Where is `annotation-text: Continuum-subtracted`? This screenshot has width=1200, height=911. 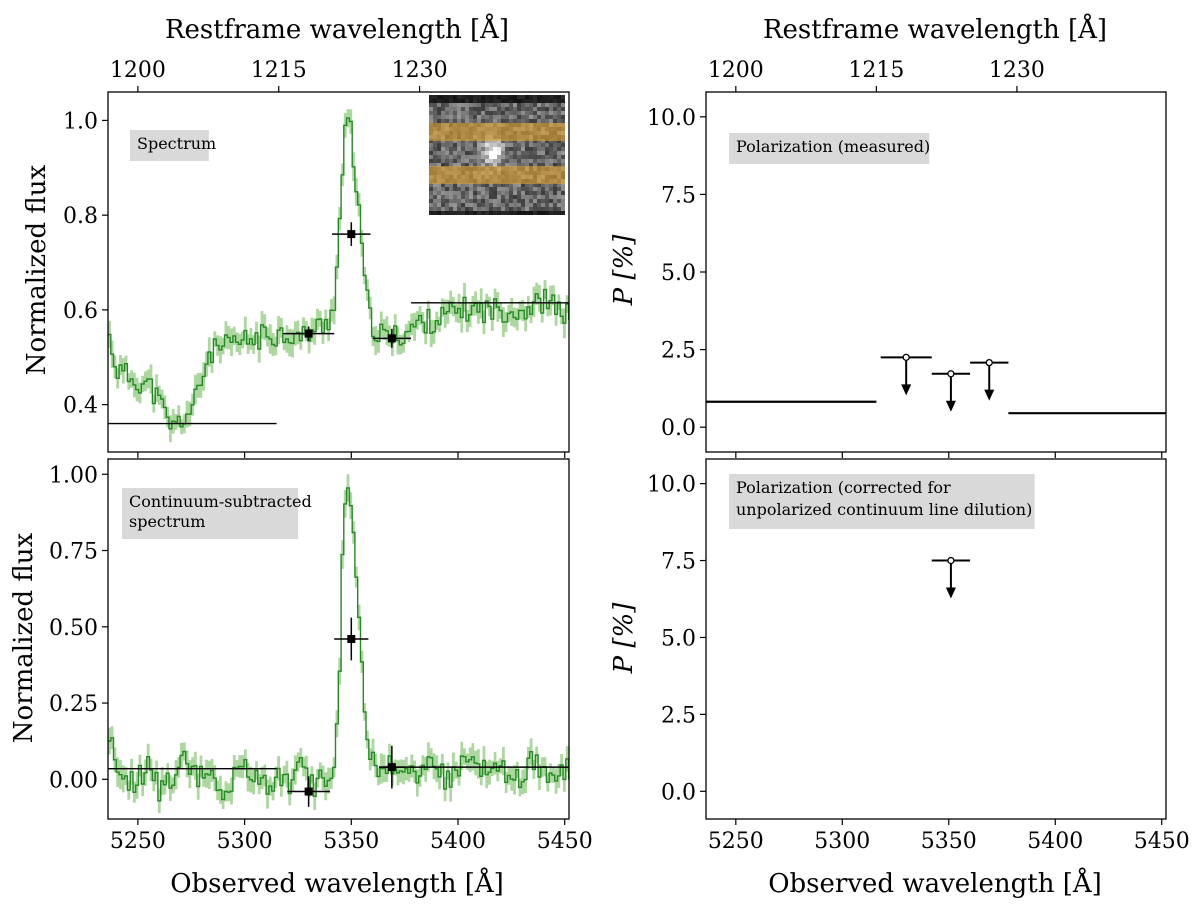 annotation-text: Continuum-subtracted is located at coordinates (220, 501).